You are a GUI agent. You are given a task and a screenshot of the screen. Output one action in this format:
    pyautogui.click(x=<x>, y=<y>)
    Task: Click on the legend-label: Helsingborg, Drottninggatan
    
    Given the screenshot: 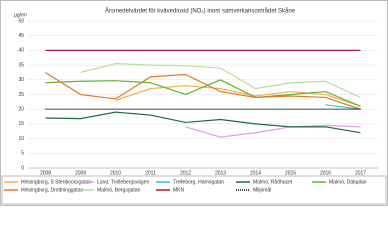 What is the action you would take?
    pyautogui.click(x=52, y=190)
    